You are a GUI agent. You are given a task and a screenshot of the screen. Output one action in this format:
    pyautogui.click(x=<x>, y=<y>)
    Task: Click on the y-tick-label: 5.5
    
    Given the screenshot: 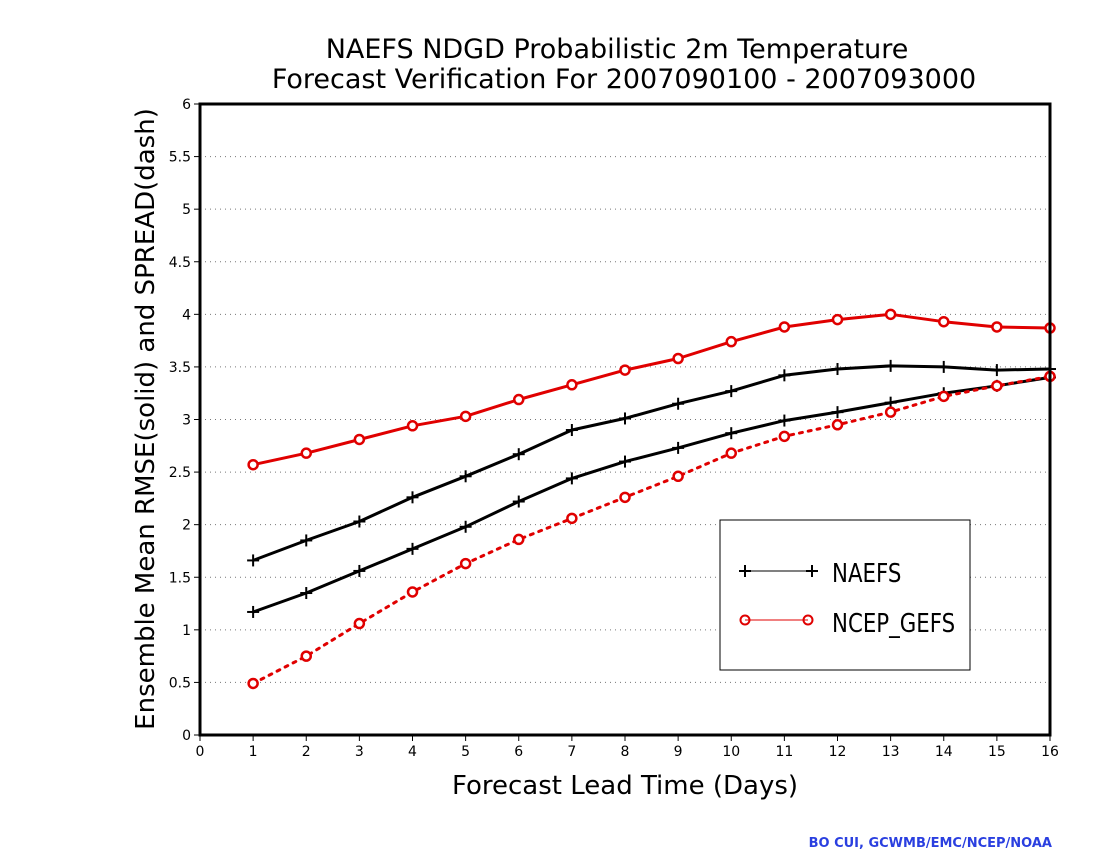 What is the action you would take?
    pyautogui.click(x=180, y=158)
    